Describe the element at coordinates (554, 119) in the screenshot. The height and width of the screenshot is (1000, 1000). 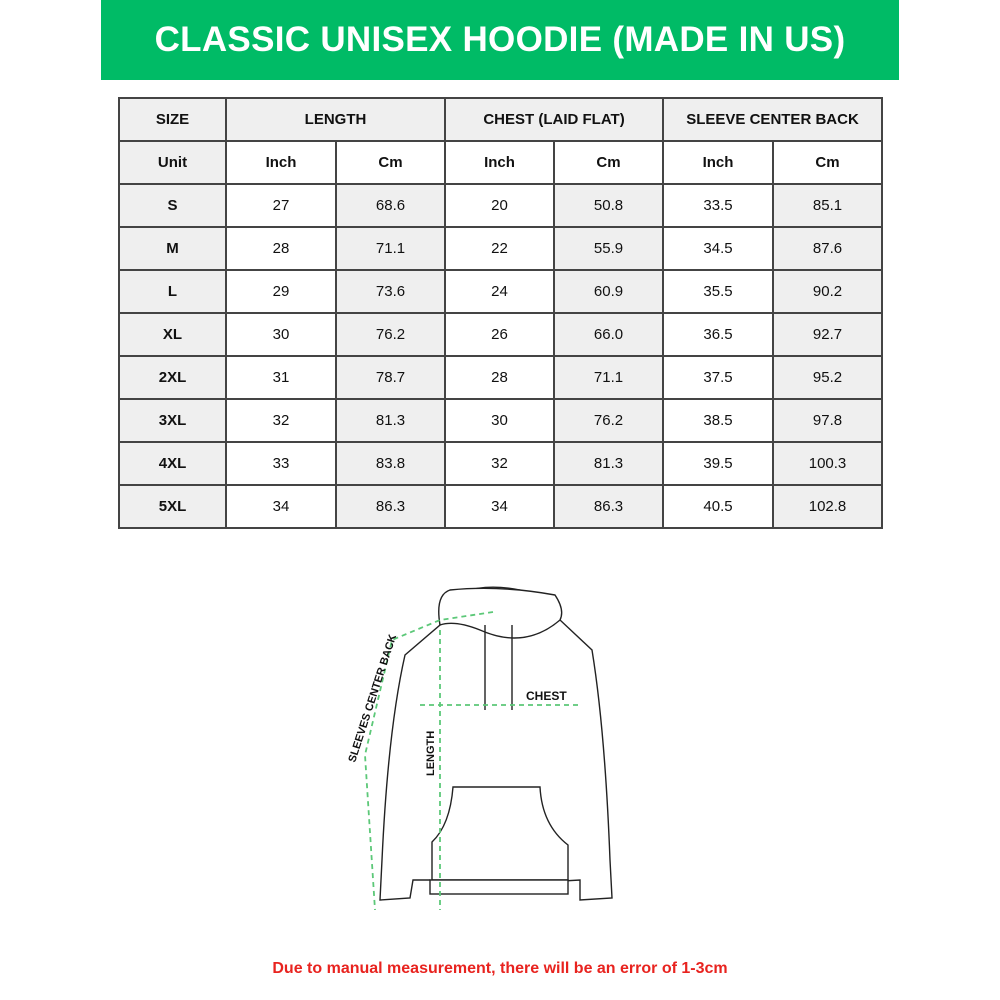
I see `header-chest: CHEST (LAID FLAT)` at that location.